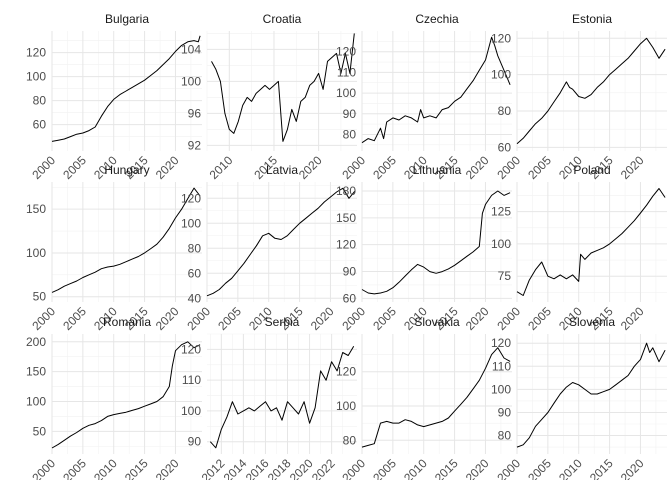 This screenshot has height=480, width=672. What do you see at coordinates (501, 212) in the screenshot?
I see `y-tick-label: 125` at bounding box center [501, 212].